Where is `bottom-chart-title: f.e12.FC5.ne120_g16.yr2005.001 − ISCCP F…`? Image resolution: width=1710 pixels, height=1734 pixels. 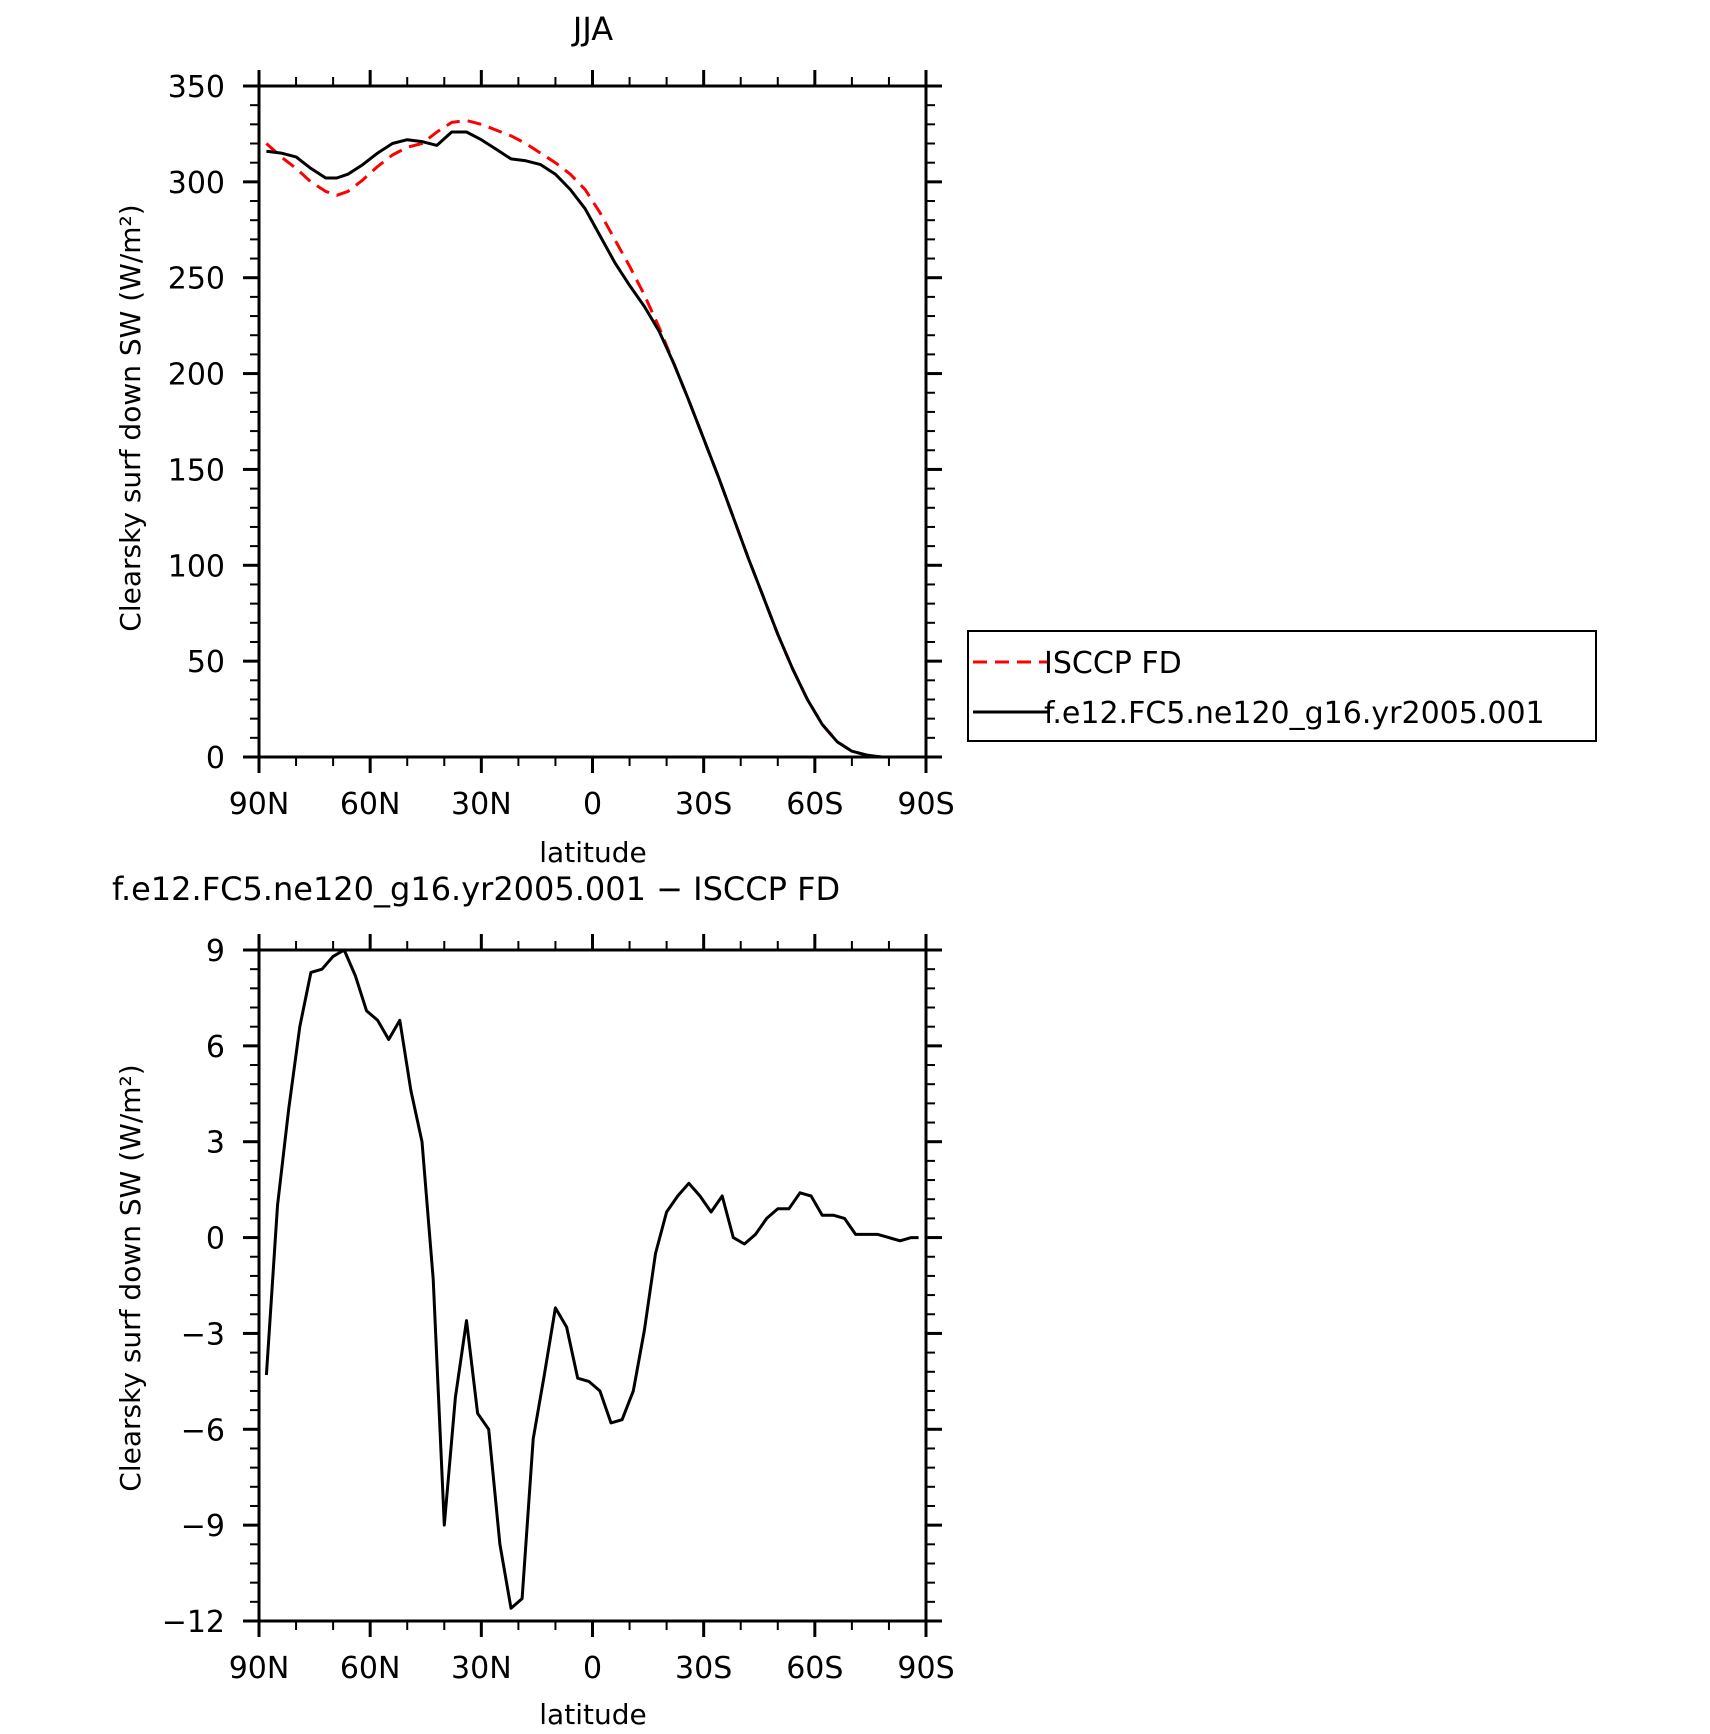 bottom-chart-title: f.e12.FC5.ne120_g16.yr2005.001 − ISCCP F… is located at coordinates (476, 889).